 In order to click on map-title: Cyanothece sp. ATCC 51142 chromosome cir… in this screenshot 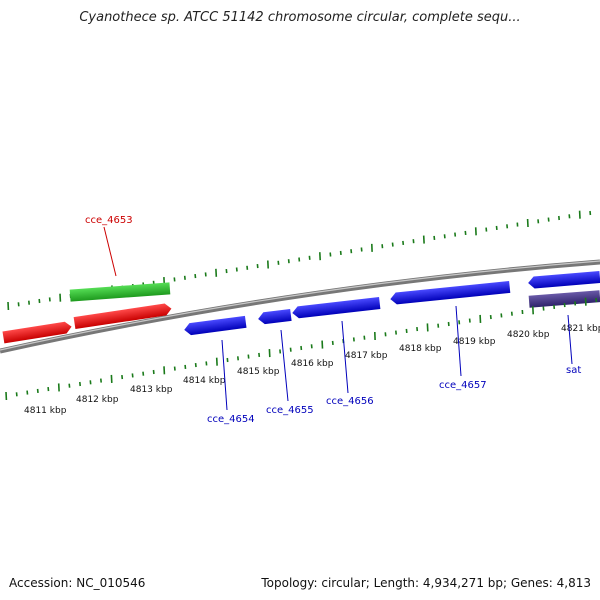, I will do `click(300, 17)`.